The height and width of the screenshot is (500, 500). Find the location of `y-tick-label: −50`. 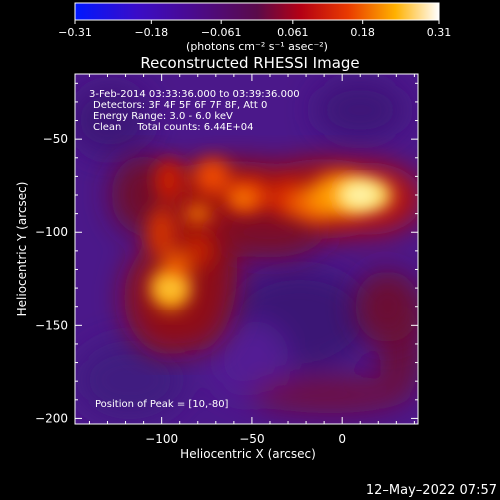

y-tick-label: −50 is located at coordinates (55, 139).